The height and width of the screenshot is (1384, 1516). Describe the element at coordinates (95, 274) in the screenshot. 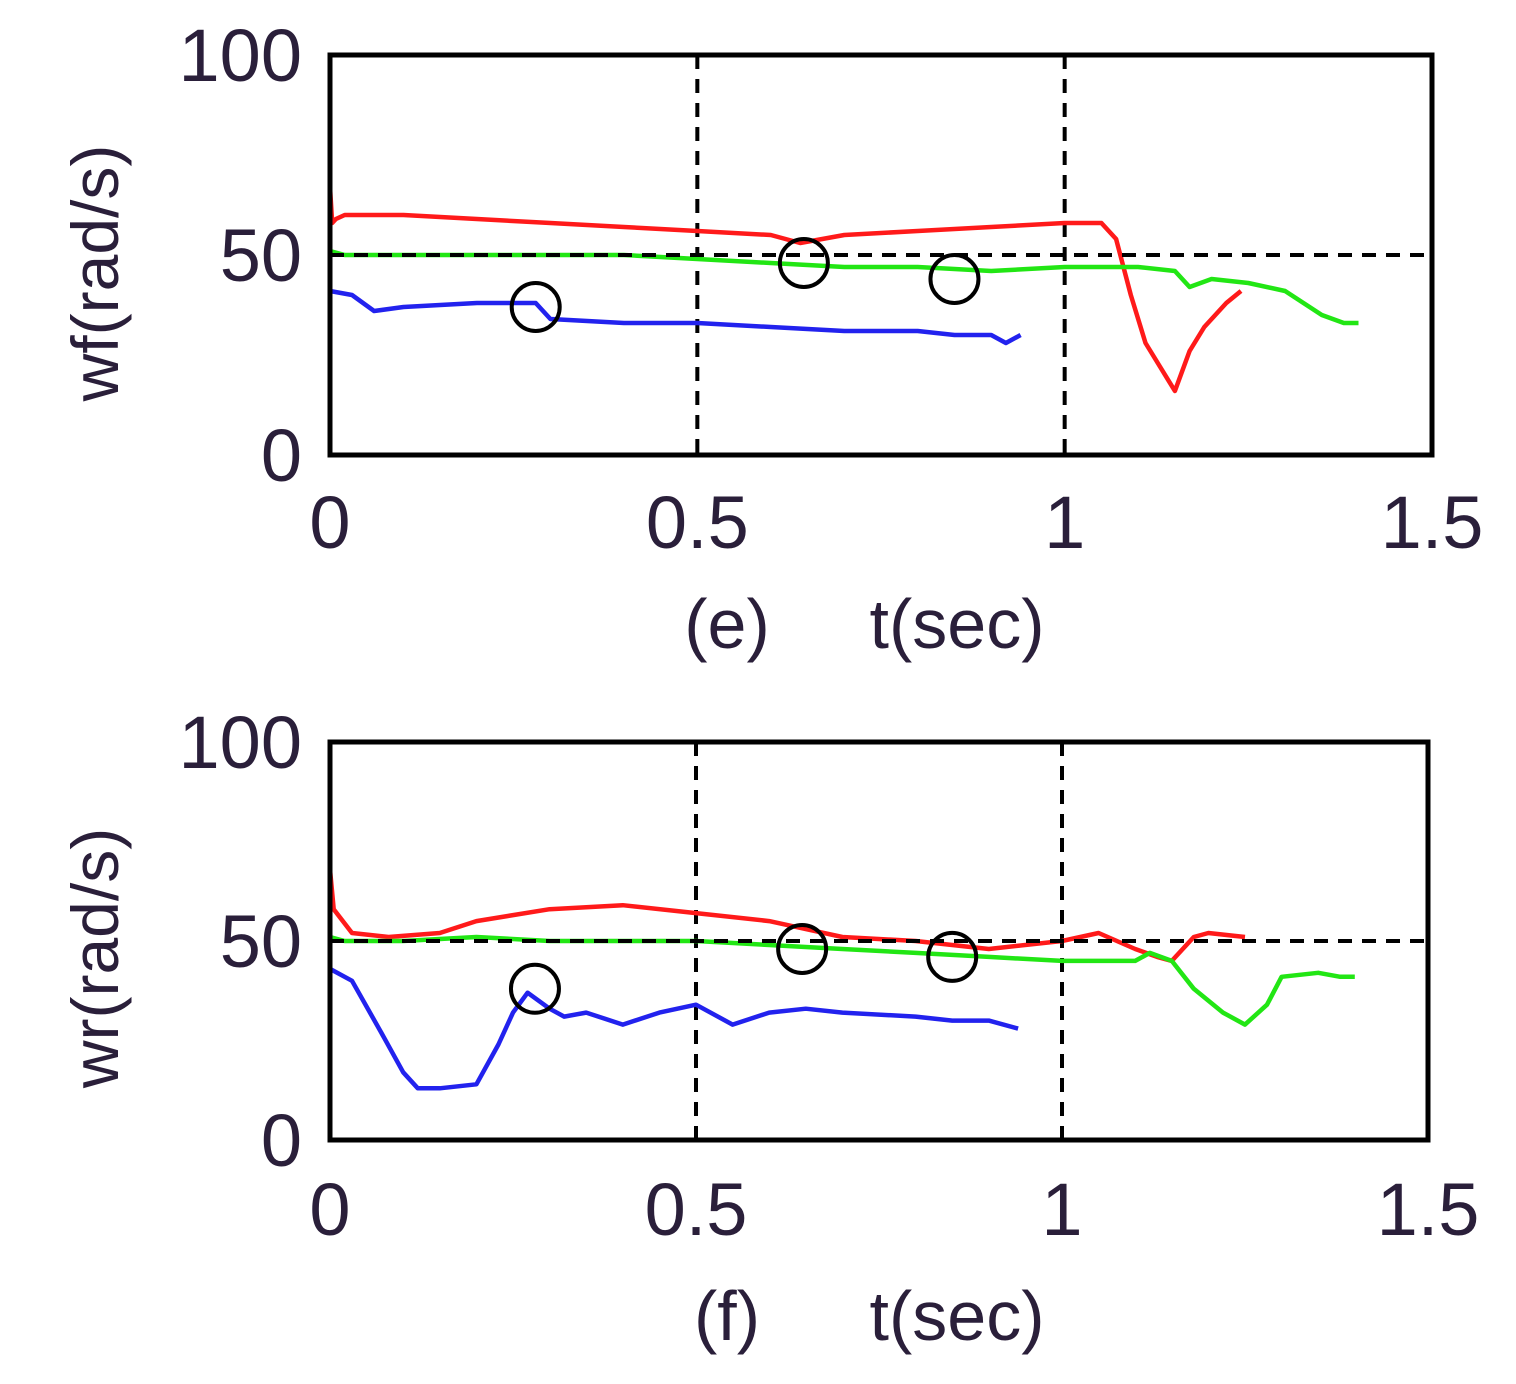

I see `y-axis-label: wf(rad/s)` at that location.